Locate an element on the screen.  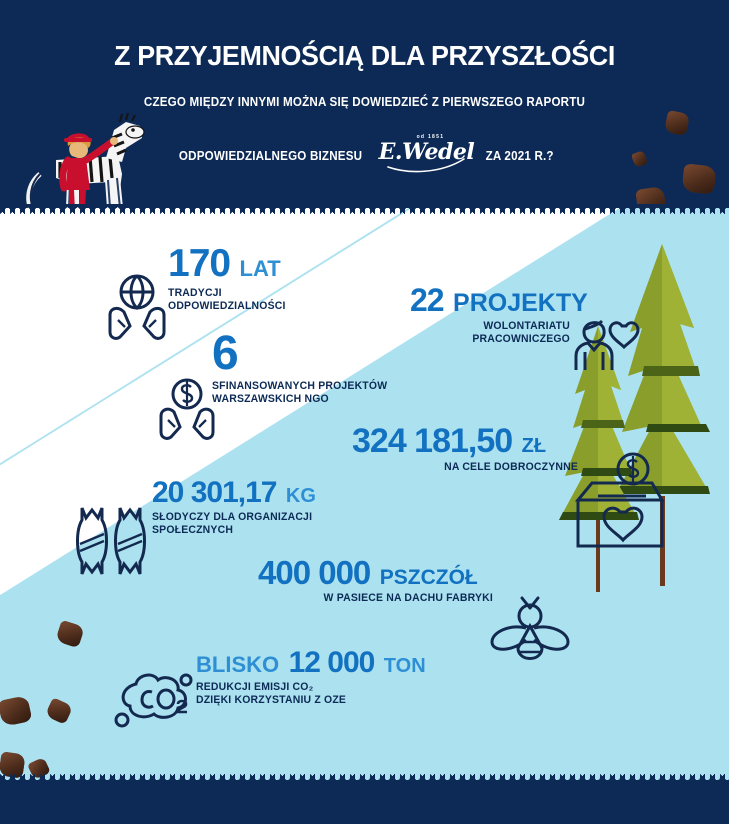
stat-bees-unit: PSZCZÓŁ is located at coordinates (428, 577).